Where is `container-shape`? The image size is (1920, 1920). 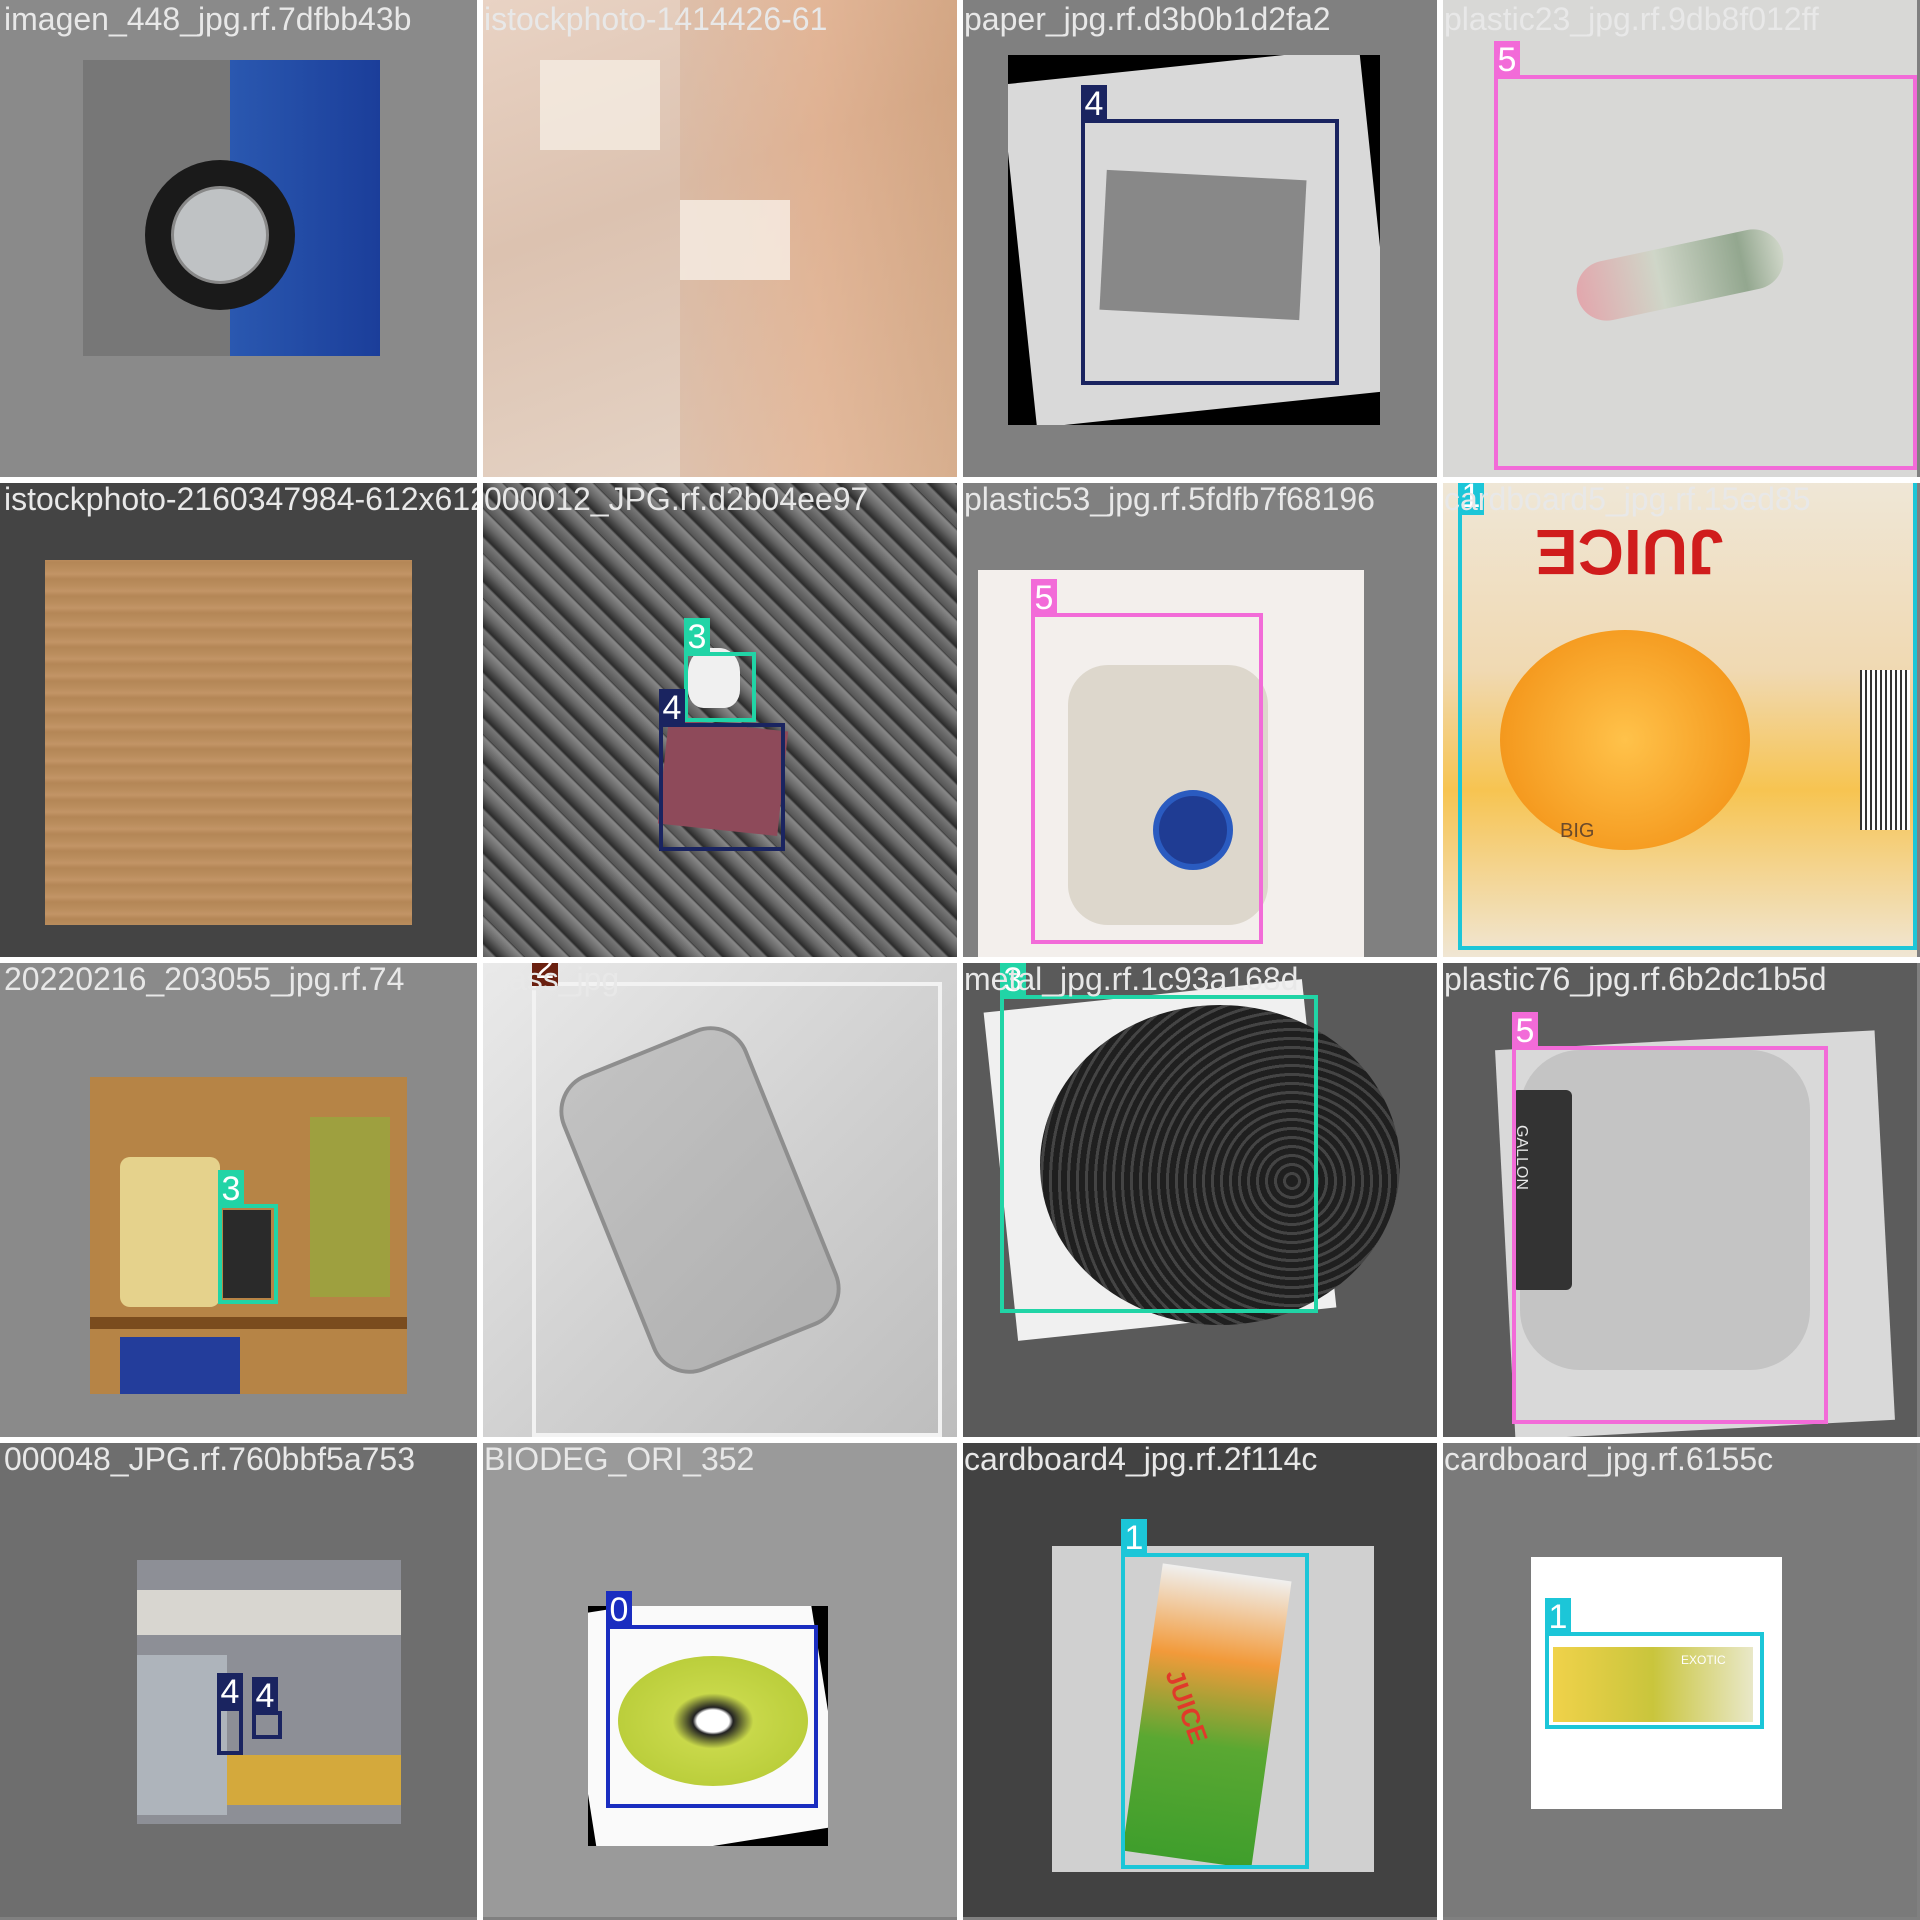 container-shape is located at coordinates (180, 1365).